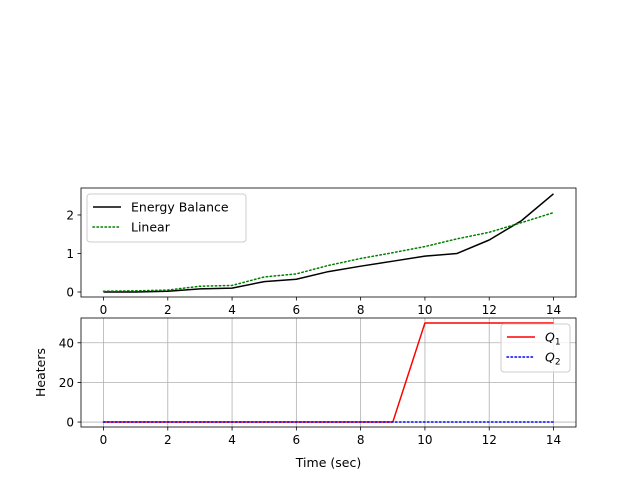 The image size is (640, 480). Describe the element at coordinates (553, 339) in the screenshot. I see `panel2-legend-label-q1: Q1` at that location.